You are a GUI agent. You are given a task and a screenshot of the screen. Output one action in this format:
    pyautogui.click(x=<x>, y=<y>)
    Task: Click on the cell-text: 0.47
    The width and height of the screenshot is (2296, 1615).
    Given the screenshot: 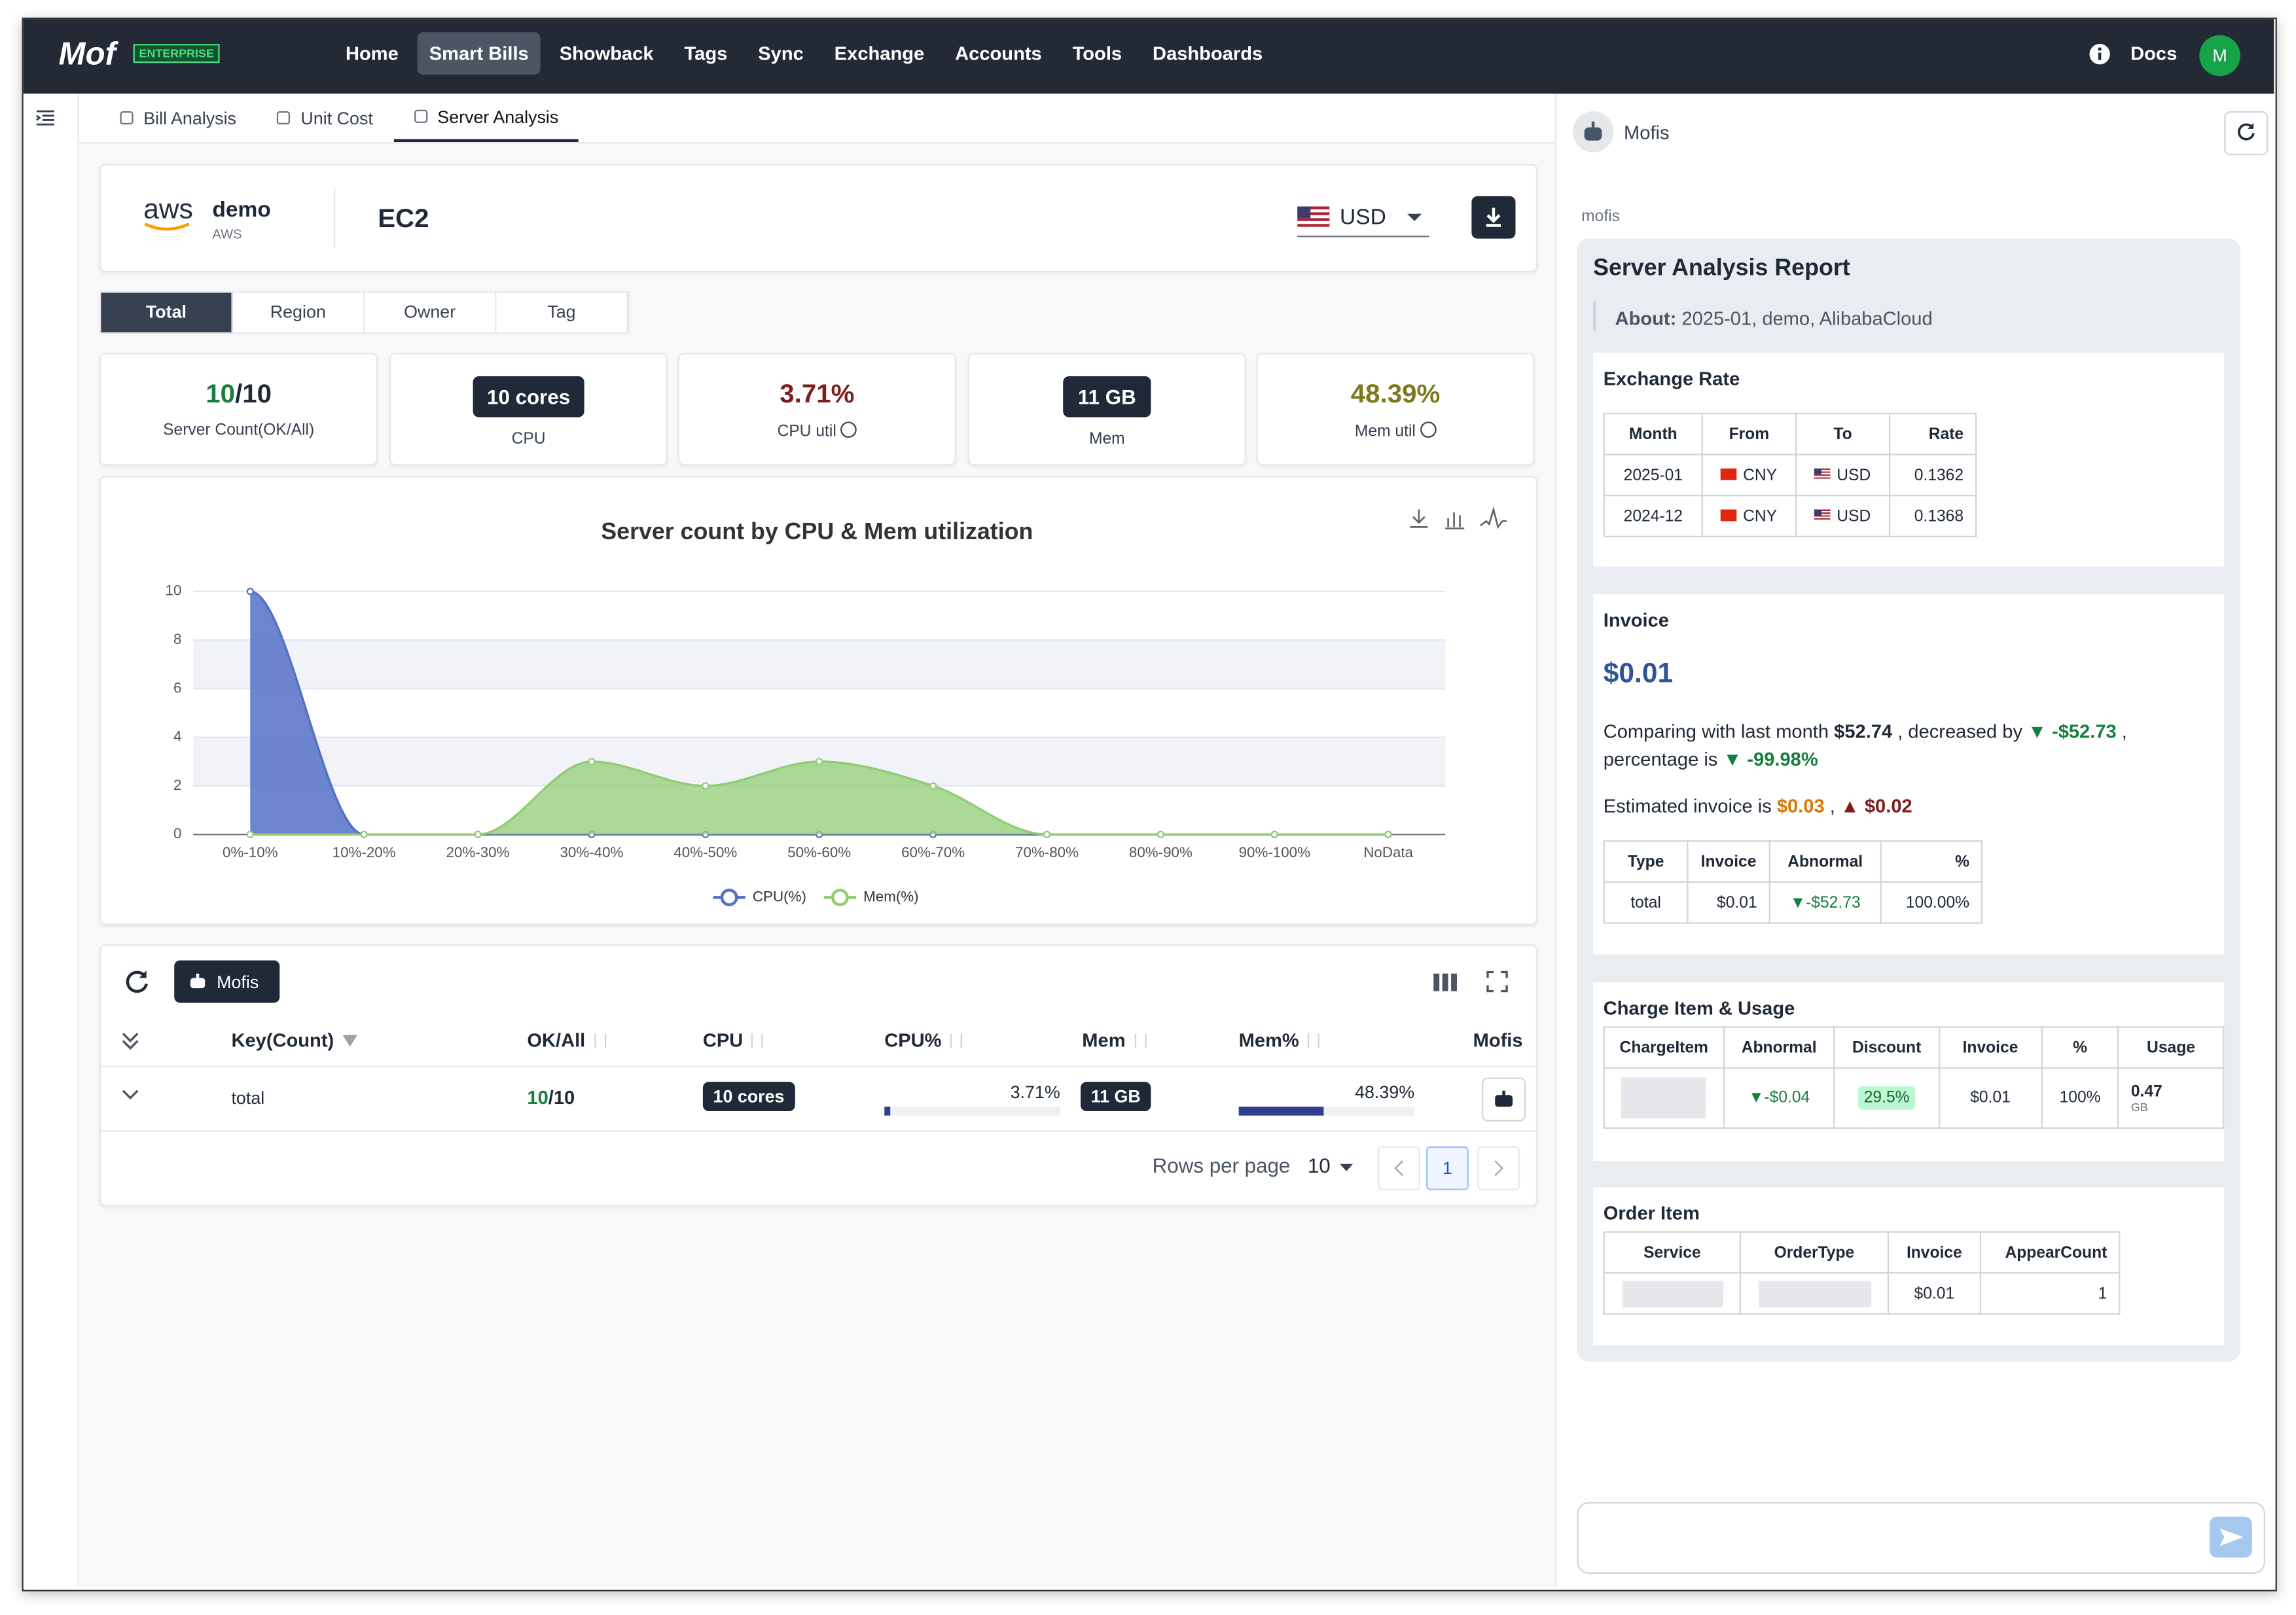 What is the action you would take?
    pyautogui.click(x=2146, y=1091)
    